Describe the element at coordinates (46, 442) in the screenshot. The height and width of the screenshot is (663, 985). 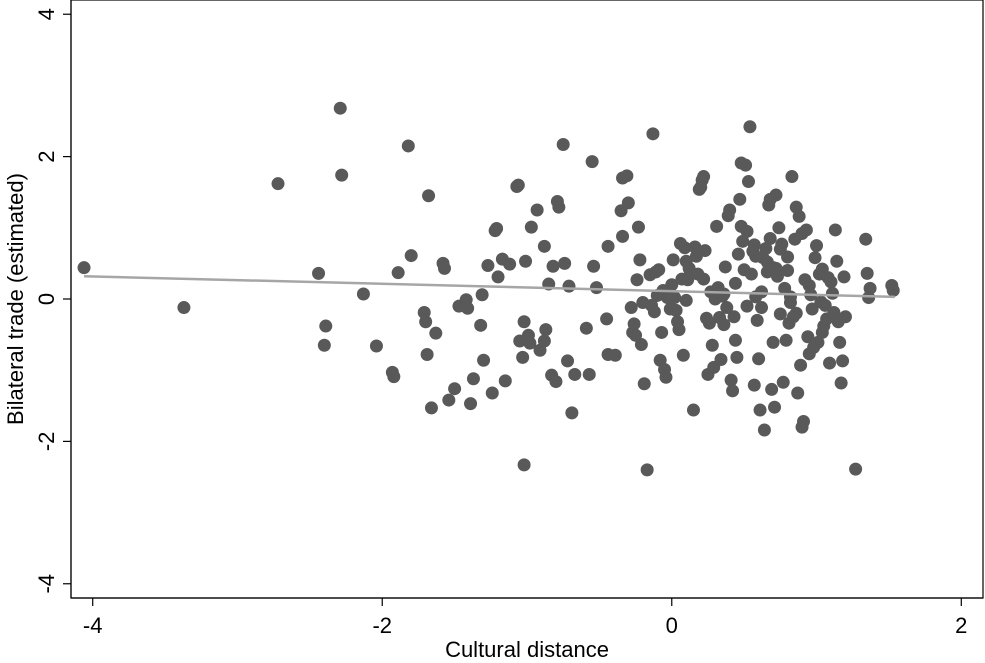
I see `y-tick-label: -2` at that location.